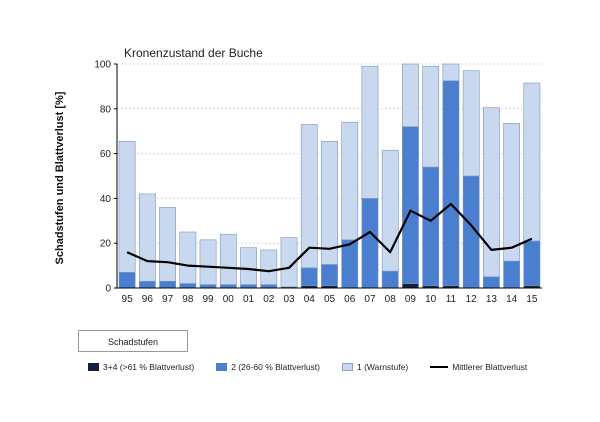 This screenshot has height=422, width=600. I want to click on x-tick-label: 08, so click(391, 299).